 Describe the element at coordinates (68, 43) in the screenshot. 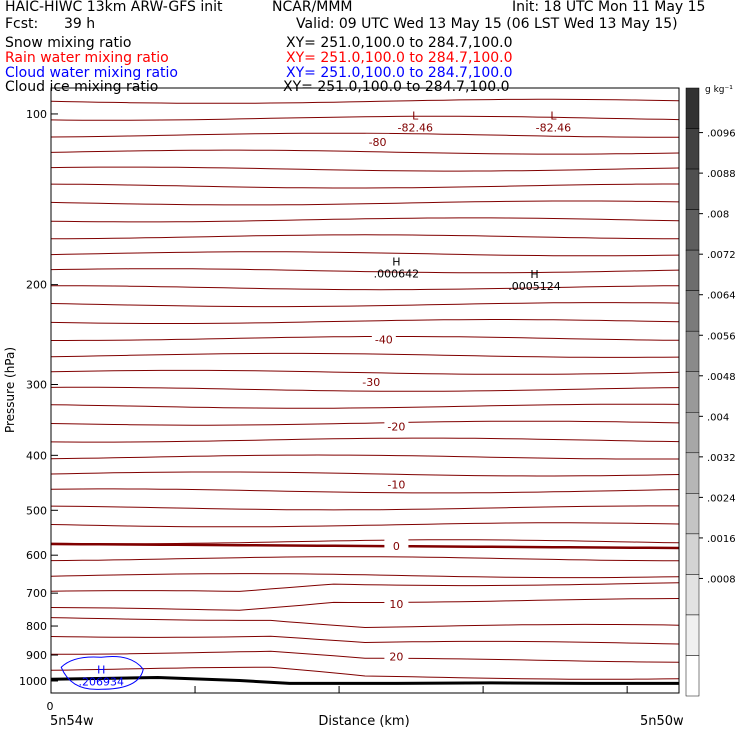

I see `field-name-snow: Snow mixing ratio` at that location.